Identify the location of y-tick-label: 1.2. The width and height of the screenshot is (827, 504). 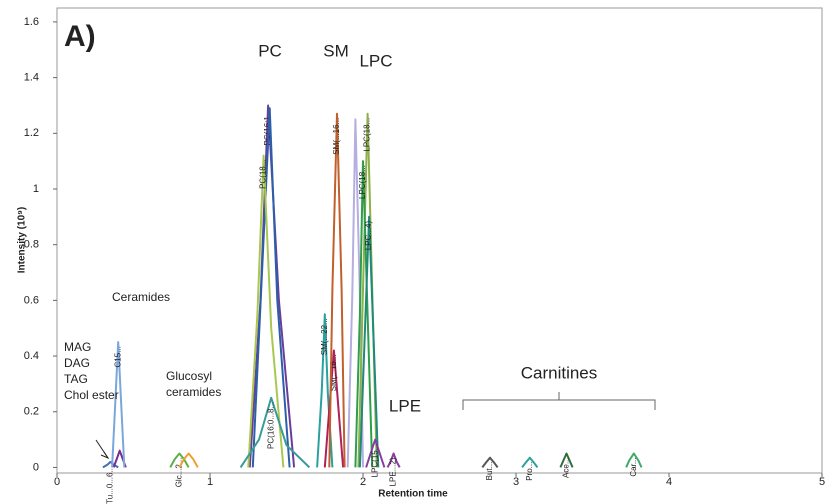
(31, 133).